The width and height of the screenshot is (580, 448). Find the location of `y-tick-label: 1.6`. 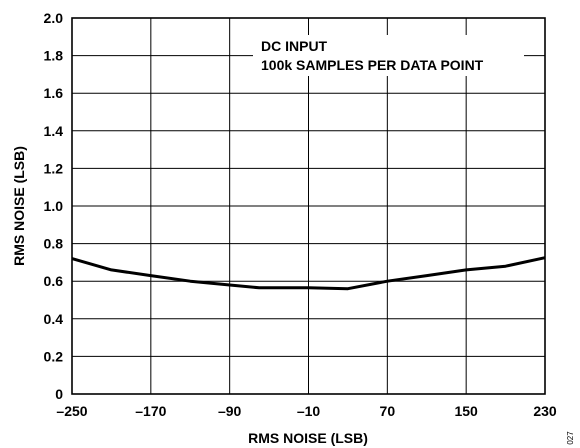

y-tick-label: 1.6 is located at coordinates (54, 93).